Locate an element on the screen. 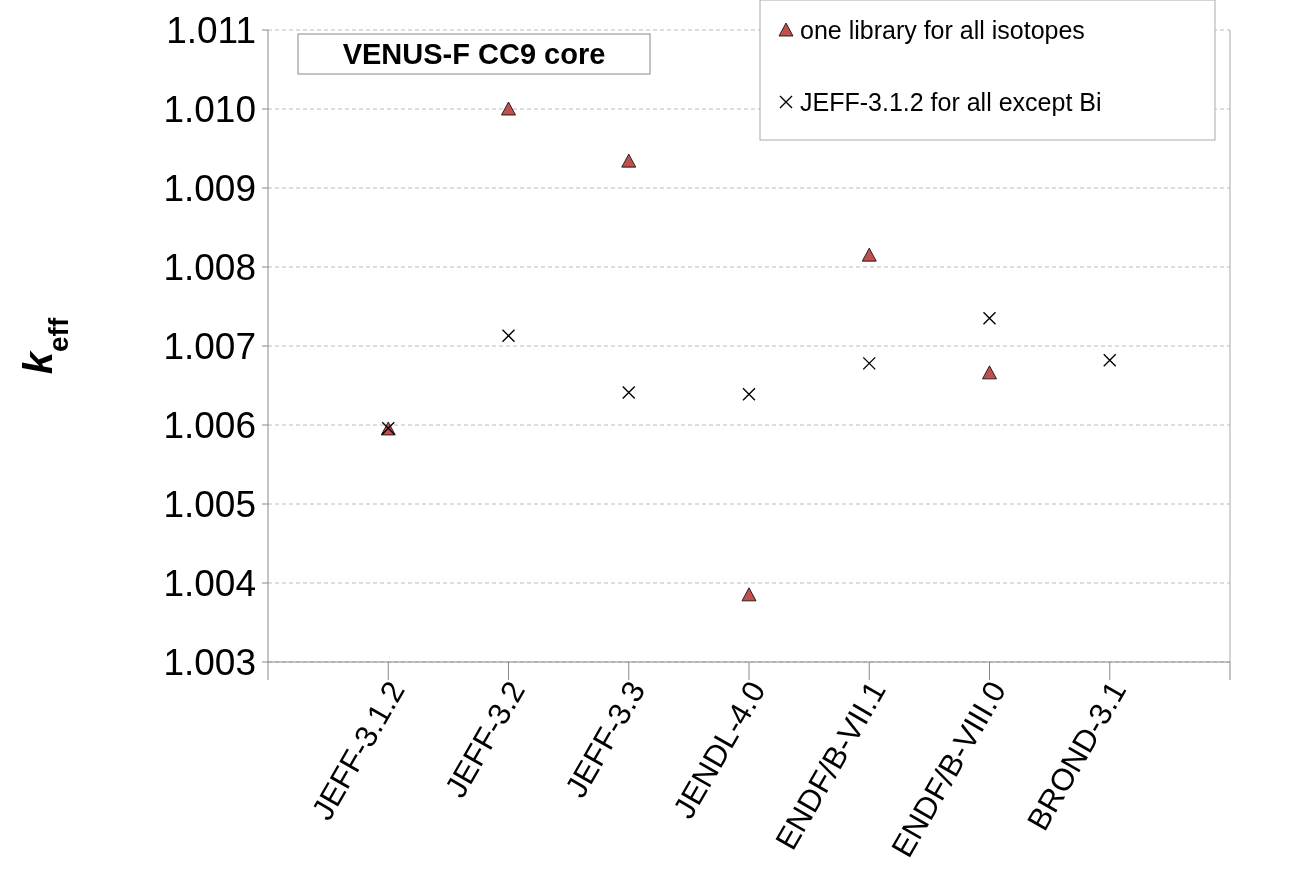  y-tick-label: 1.007 is located at coordinates (209, 346).